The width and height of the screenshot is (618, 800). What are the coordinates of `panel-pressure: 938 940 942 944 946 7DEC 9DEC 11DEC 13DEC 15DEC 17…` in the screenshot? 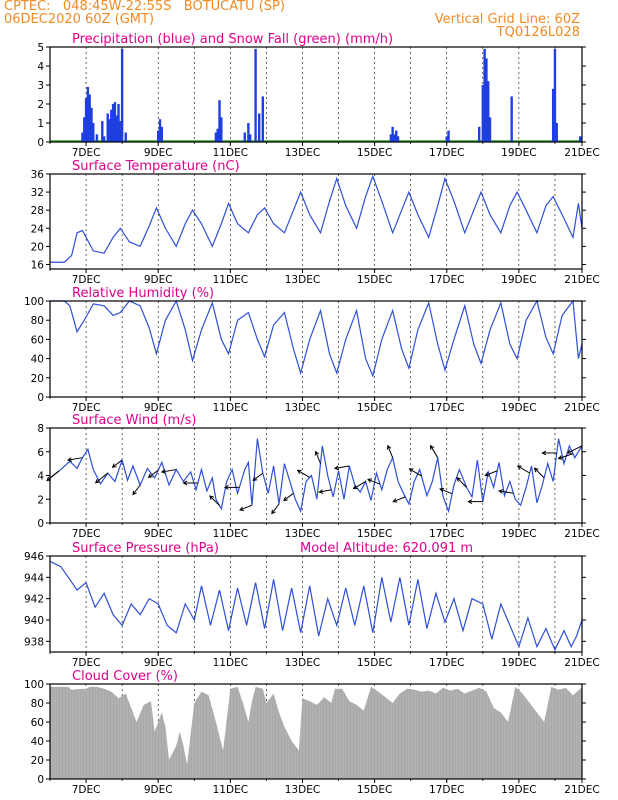 It's located at (312, 605).